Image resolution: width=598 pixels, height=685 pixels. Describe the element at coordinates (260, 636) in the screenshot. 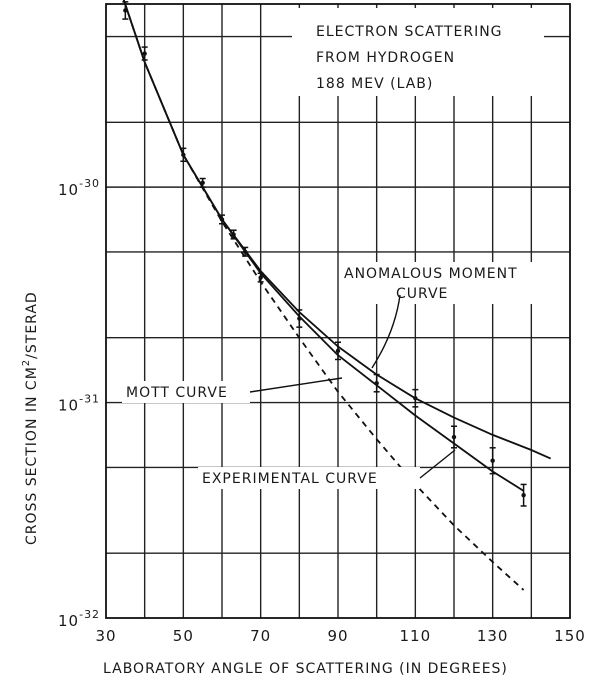

I see `x-tick-label-70: 70` at that location.